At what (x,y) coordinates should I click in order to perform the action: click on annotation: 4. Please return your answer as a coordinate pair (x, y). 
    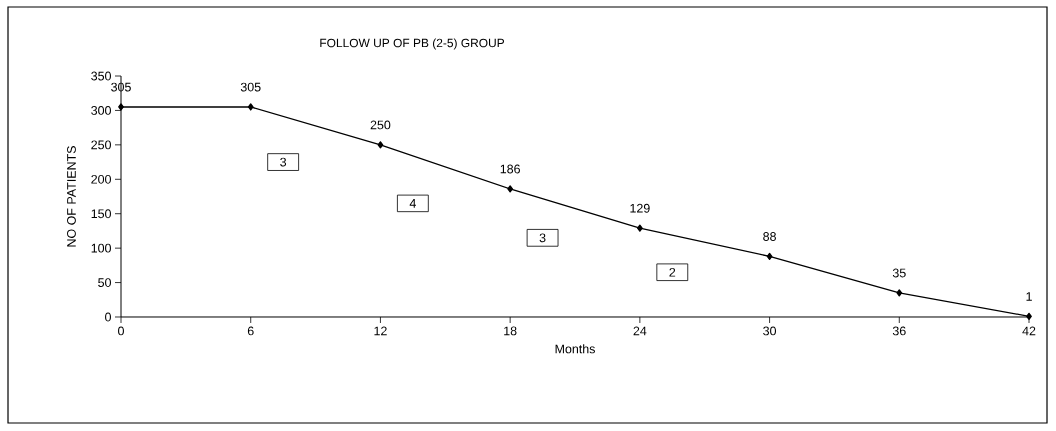
    Looking at the image, I should click on (412, 203).